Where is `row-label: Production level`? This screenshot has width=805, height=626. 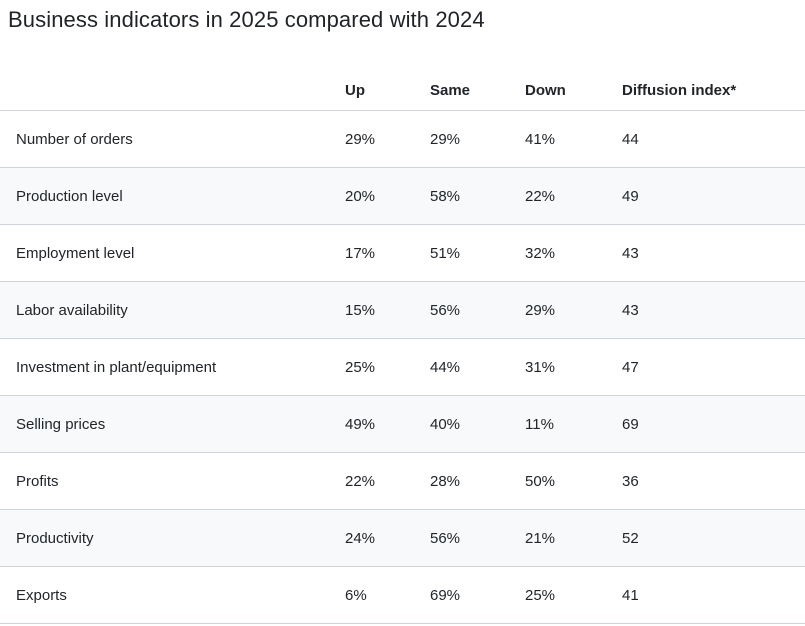
row-label: Production level is located at coordinates (172, 196).